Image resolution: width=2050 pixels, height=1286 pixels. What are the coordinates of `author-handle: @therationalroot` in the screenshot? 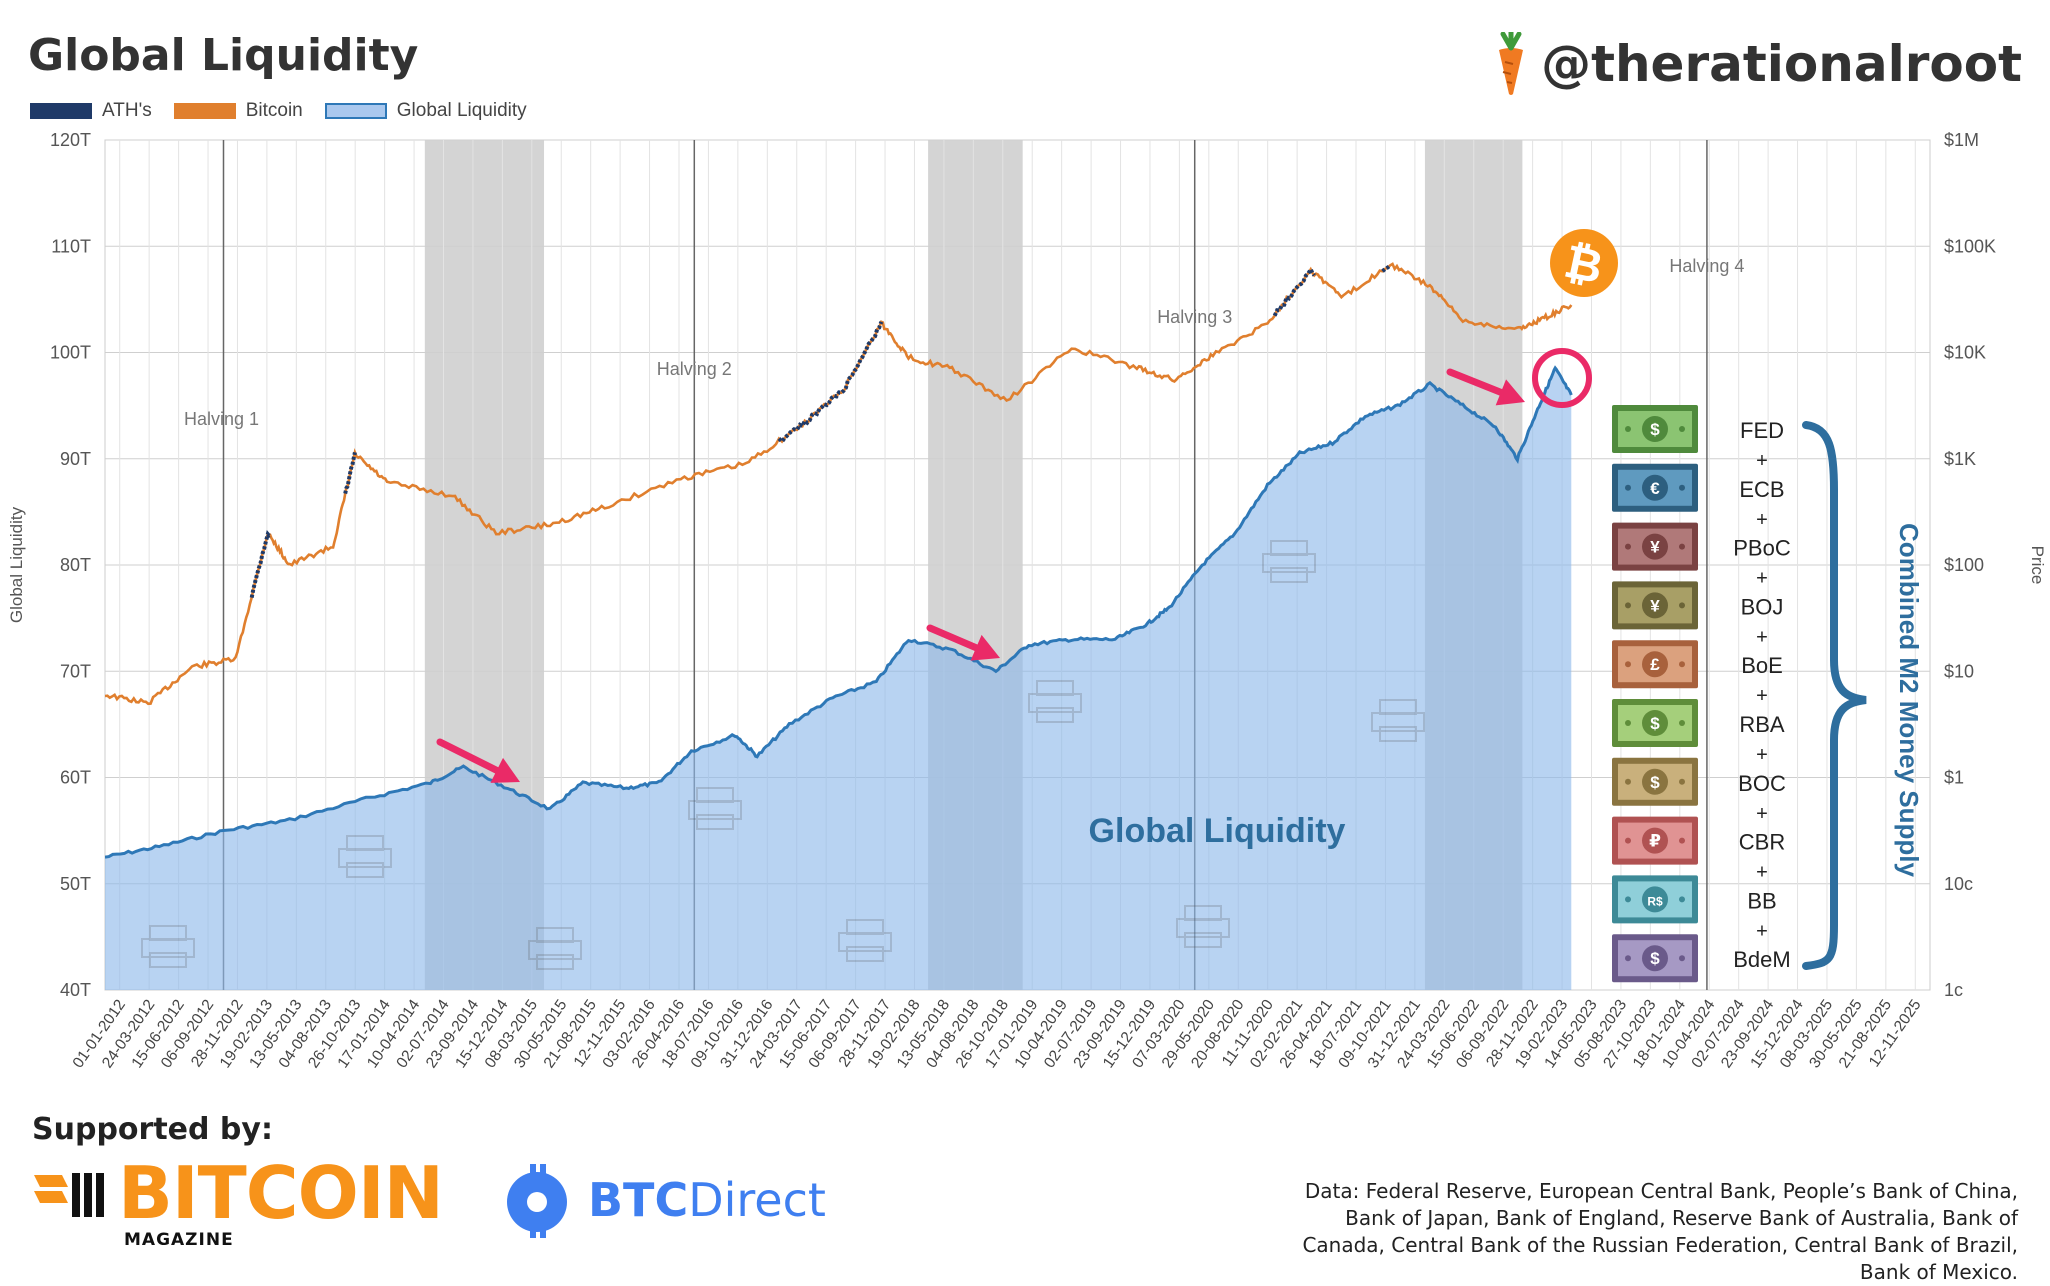 It's located at (1781, 64).